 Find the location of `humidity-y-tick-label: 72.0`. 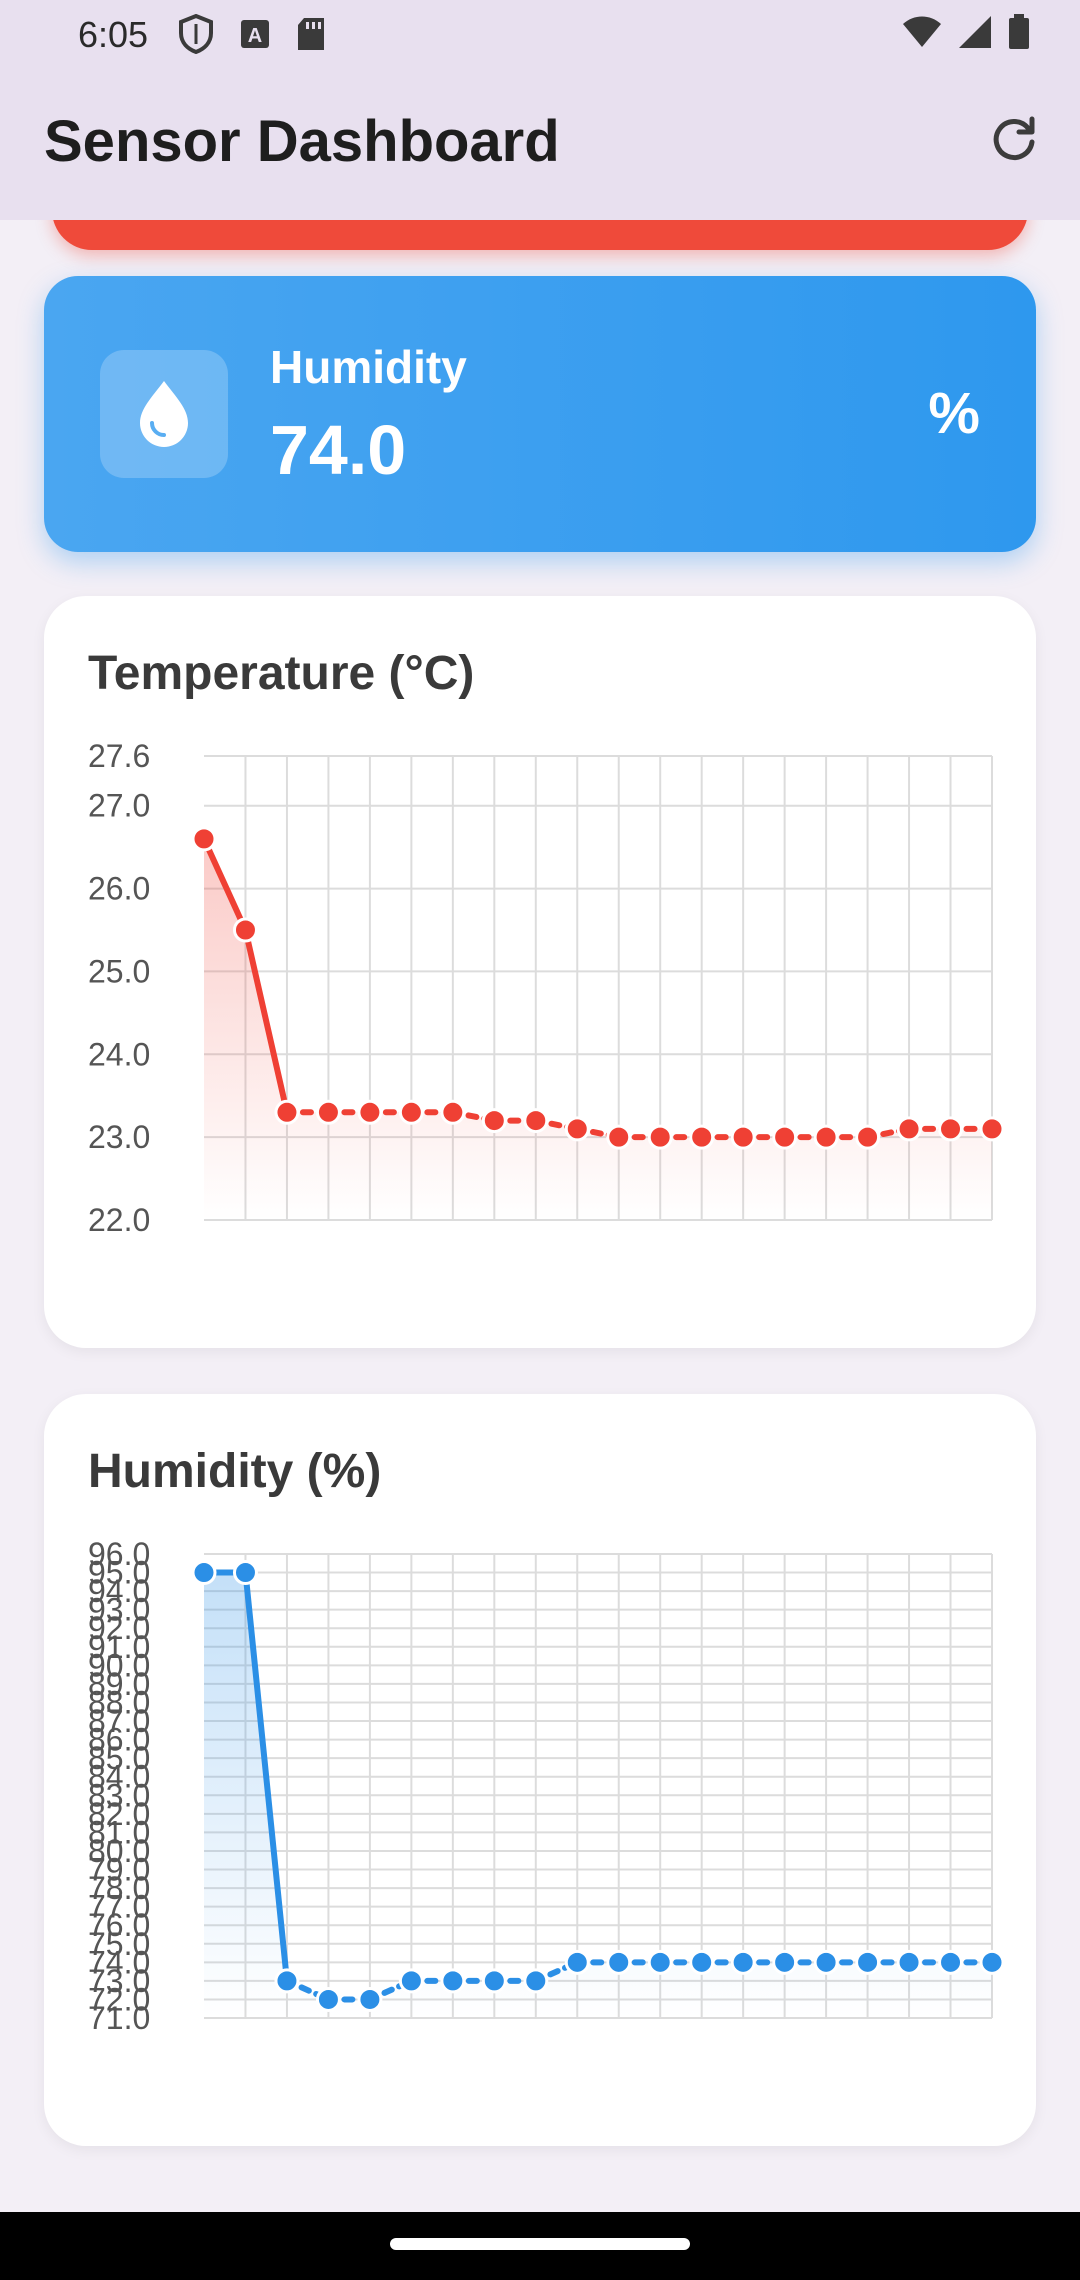

humidity-y-tick-label: 72.0 is located at coordinates (119, 1999).